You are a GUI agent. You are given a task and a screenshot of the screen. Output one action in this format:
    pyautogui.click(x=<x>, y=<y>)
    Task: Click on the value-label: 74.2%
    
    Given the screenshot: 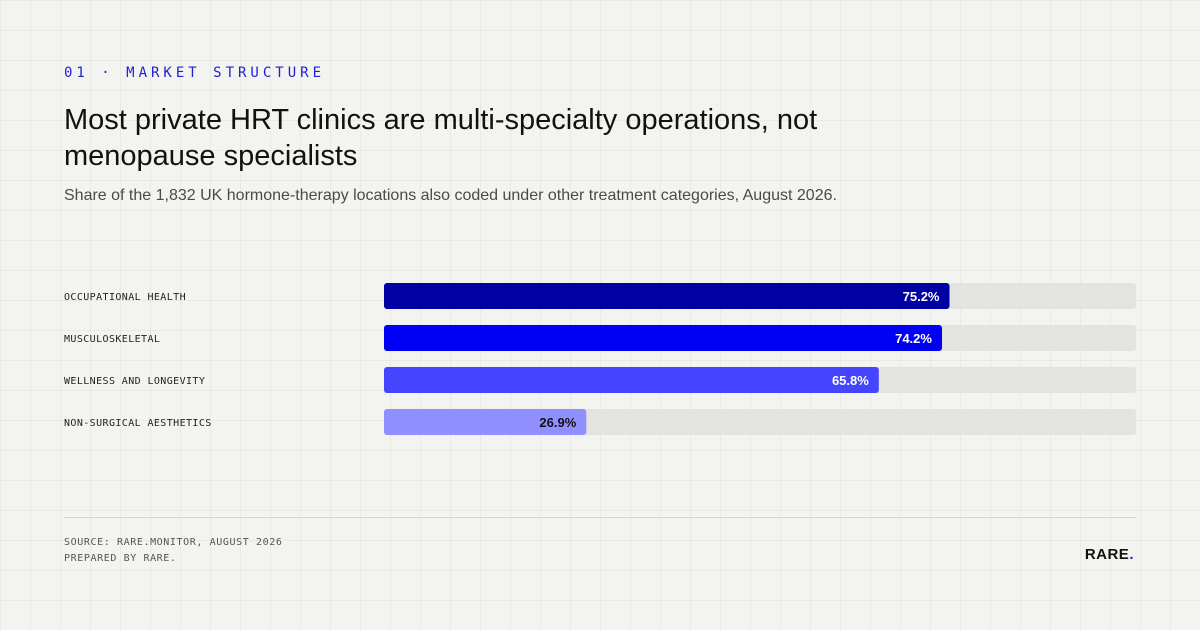 What is the action you would take?
    pyautogui.click(x=913, y=338)
    